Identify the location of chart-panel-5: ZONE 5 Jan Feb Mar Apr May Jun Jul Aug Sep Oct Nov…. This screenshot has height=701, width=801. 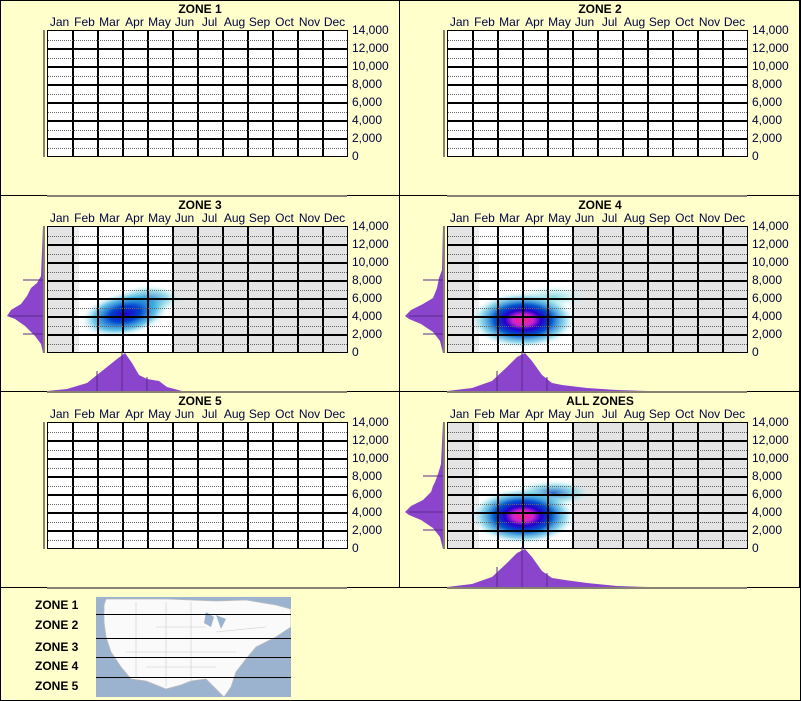
(200, 490).